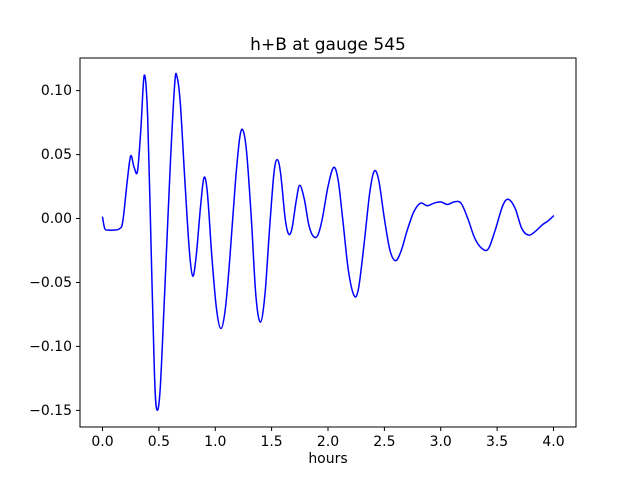  Describe the element at coordinates (441, 442) in the screenshot. I see `x-tick-label: 3.0` at that location.